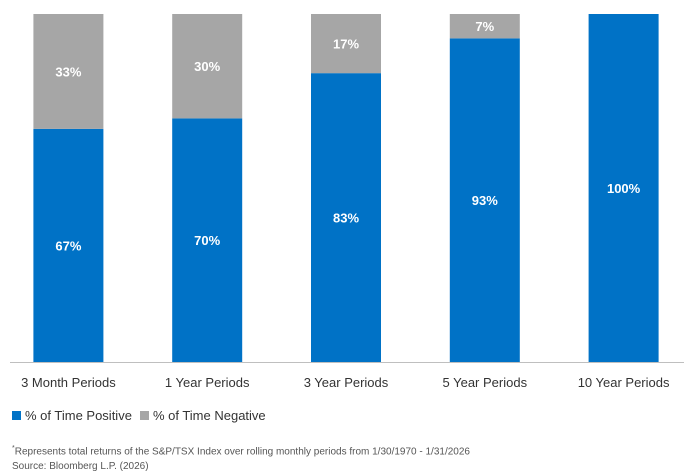  I want to click on legend-swatch-negative, so click(144, 415).